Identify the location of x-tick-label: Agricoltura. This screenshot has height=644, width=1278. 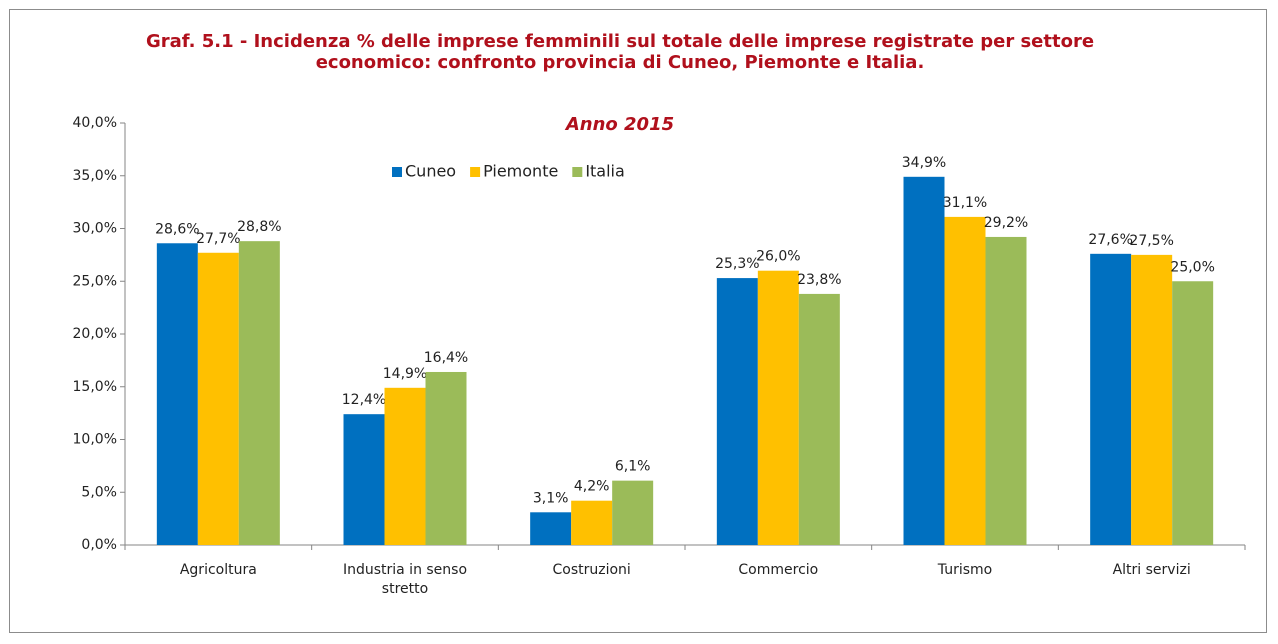
(218, 570).